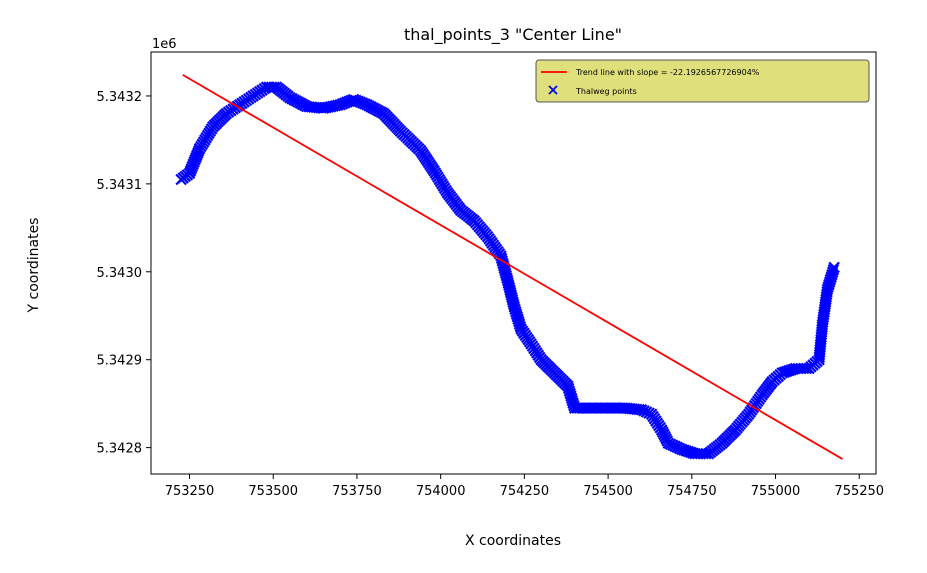  I want to click on x-tick-label: 755250, so click(859, 491).